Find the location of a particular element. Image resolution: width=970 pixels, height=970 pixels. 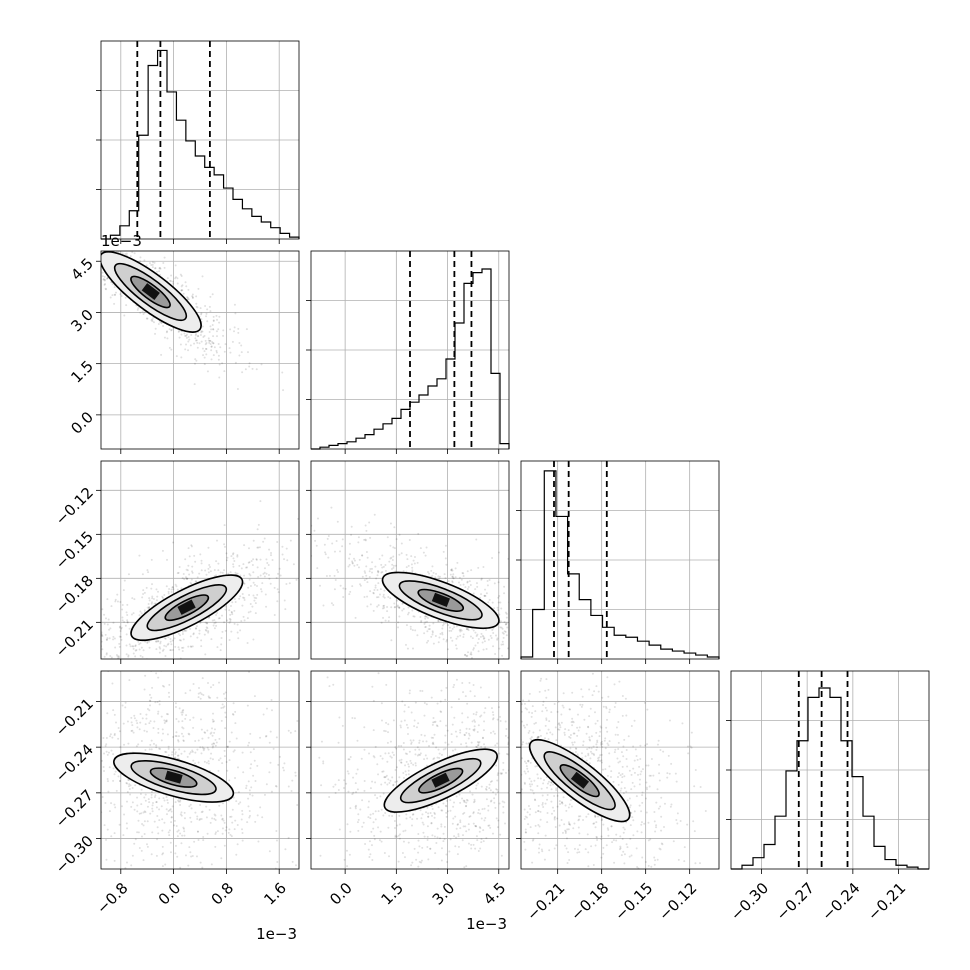

y-tick-label: −0.18 is located at coordinates (74, 594).